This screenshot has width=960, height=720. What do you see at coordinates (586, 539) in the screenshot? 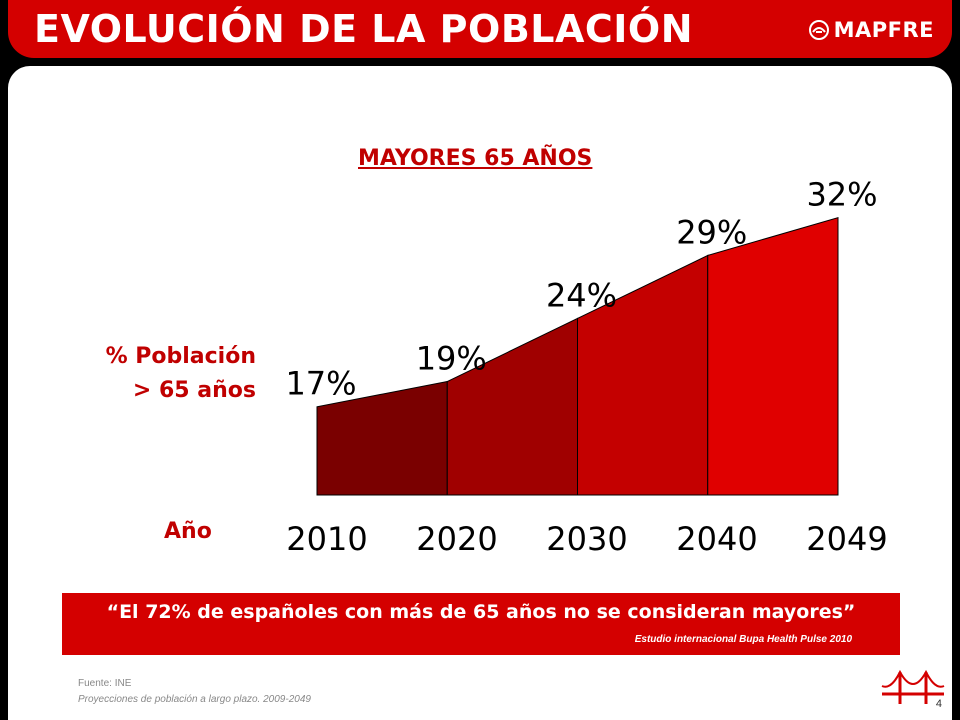
I see `x-tick-2030: 2030` at bounding box center [586, 539].